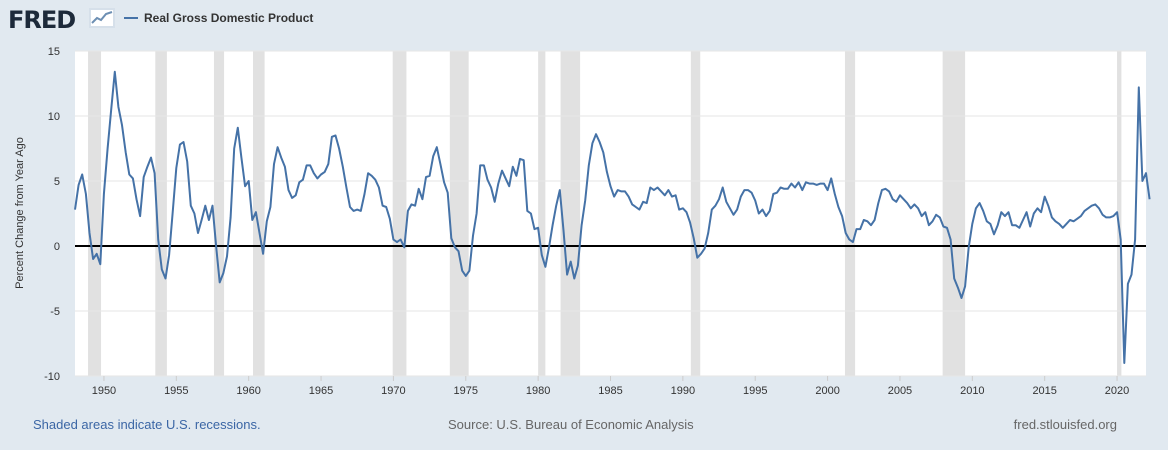 The width and height of the screenshot is (1168, 450). Describe the element at coordinates (54, 117) in the screenshot. I see `y-tick-label: 10` at that location.